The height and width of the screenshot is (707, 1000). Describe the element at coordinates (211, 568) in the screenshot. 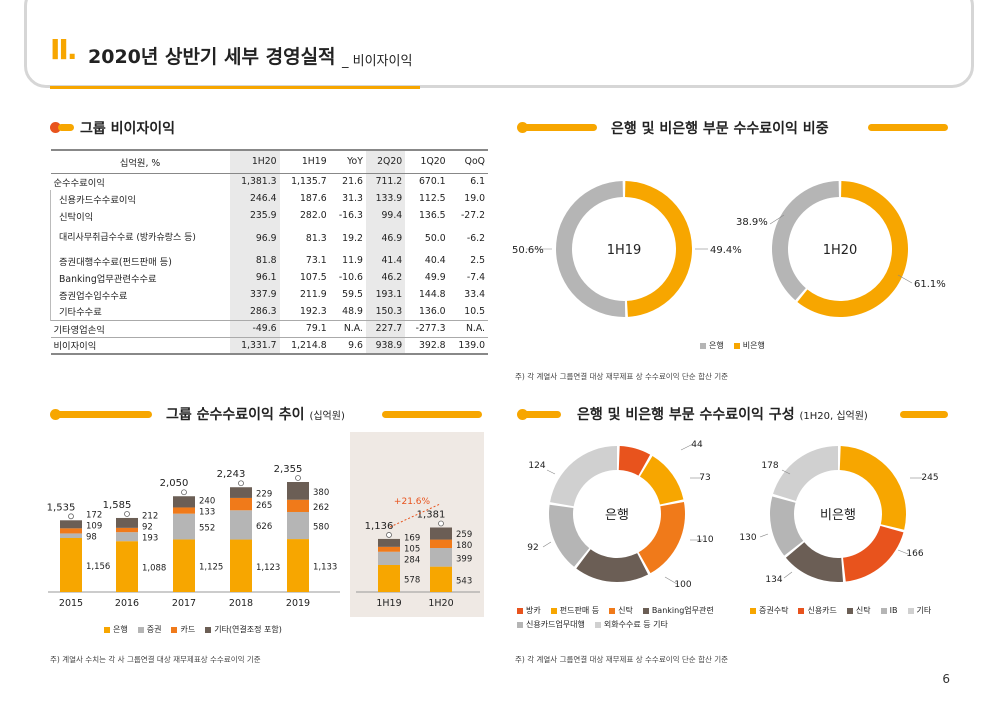

I see `bar-value-label: 1,125` at that location.